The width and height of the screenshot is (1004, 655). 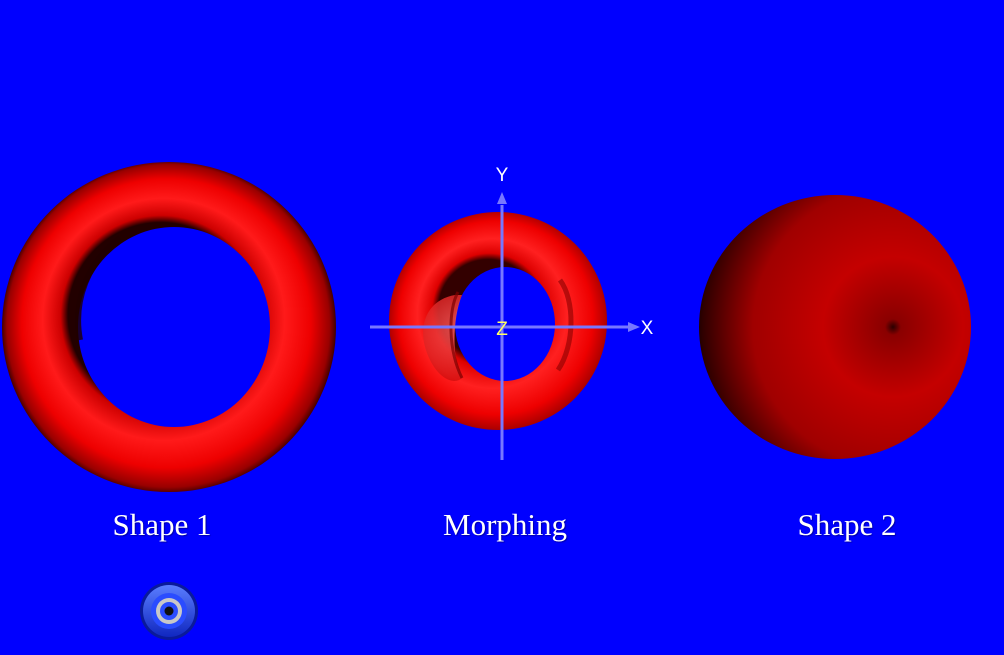 I want to click on axis-y-label: Y, so click(x=502, y=175).